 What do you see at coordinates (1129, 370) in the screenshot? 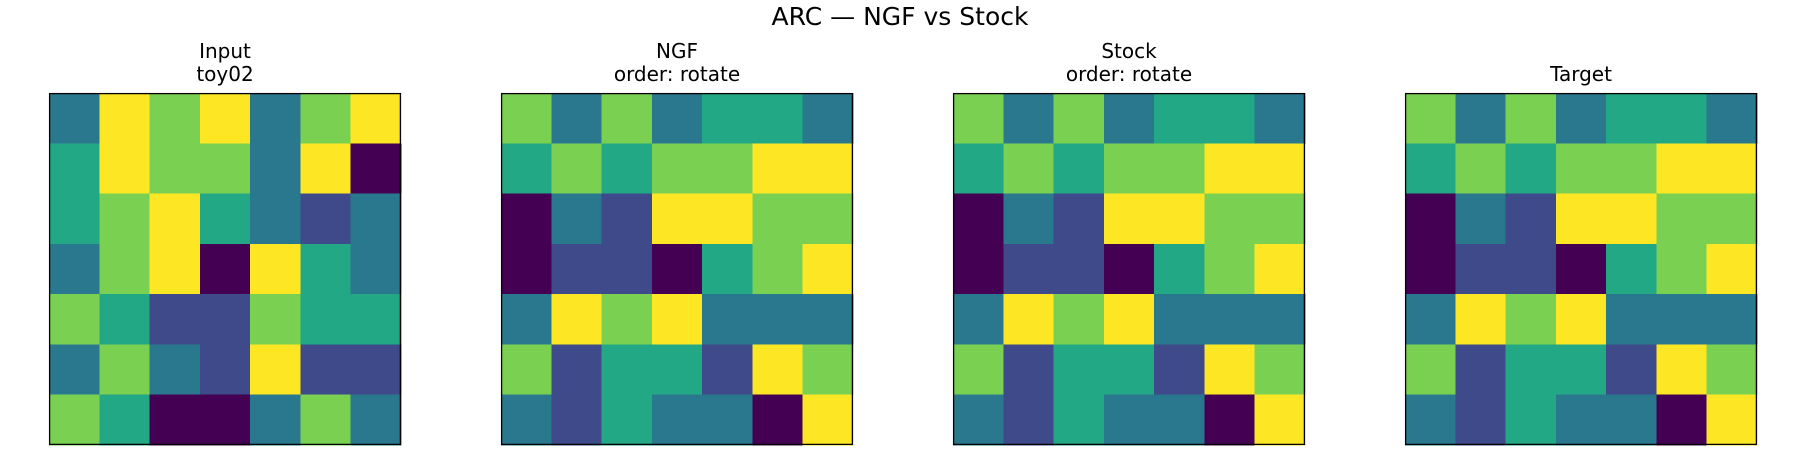
I see `grid-cell-r5-c3` at bounding box center [1129, 370].